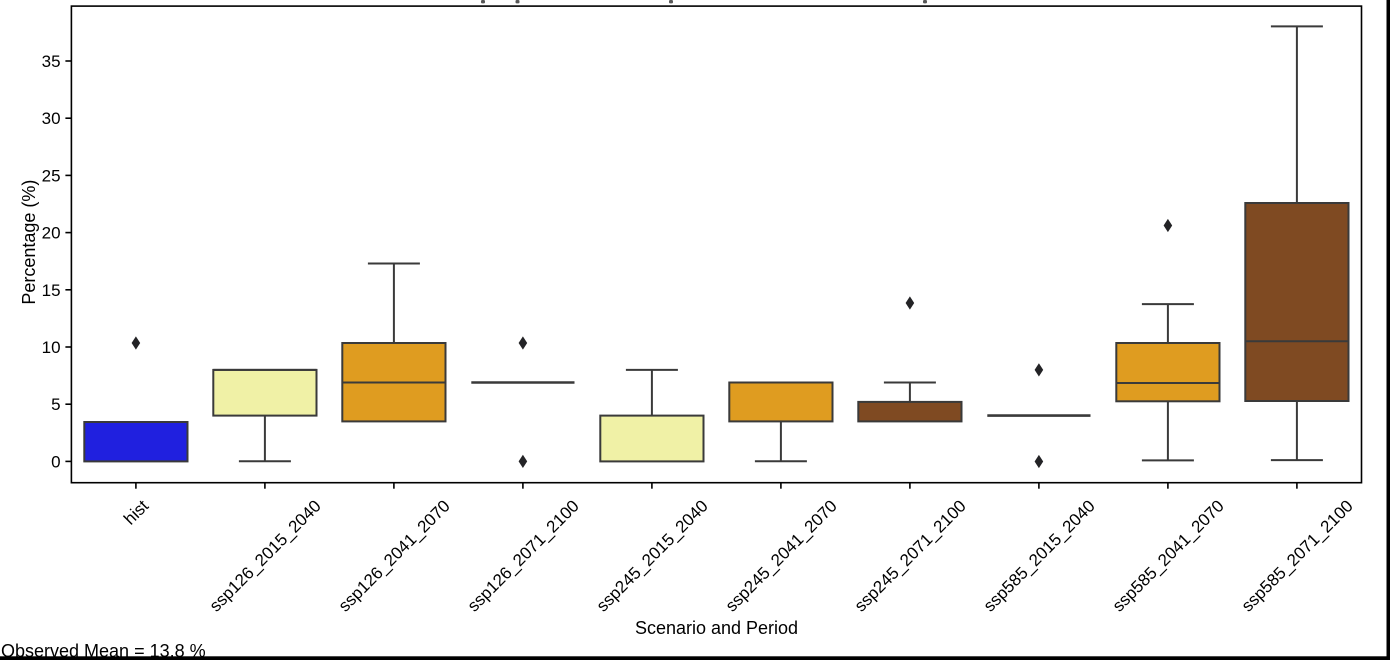  I want to click on svg-text: Percentage (%), so click(29, 242).